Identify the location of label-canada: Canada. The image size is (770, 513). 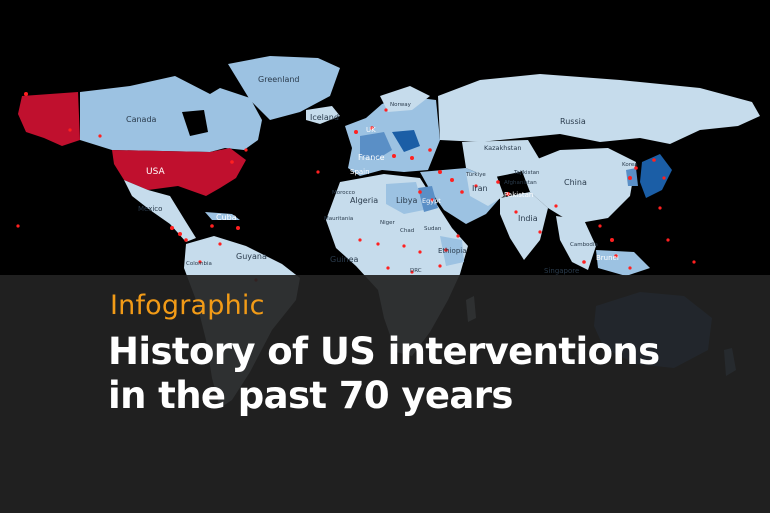
(141, 119).